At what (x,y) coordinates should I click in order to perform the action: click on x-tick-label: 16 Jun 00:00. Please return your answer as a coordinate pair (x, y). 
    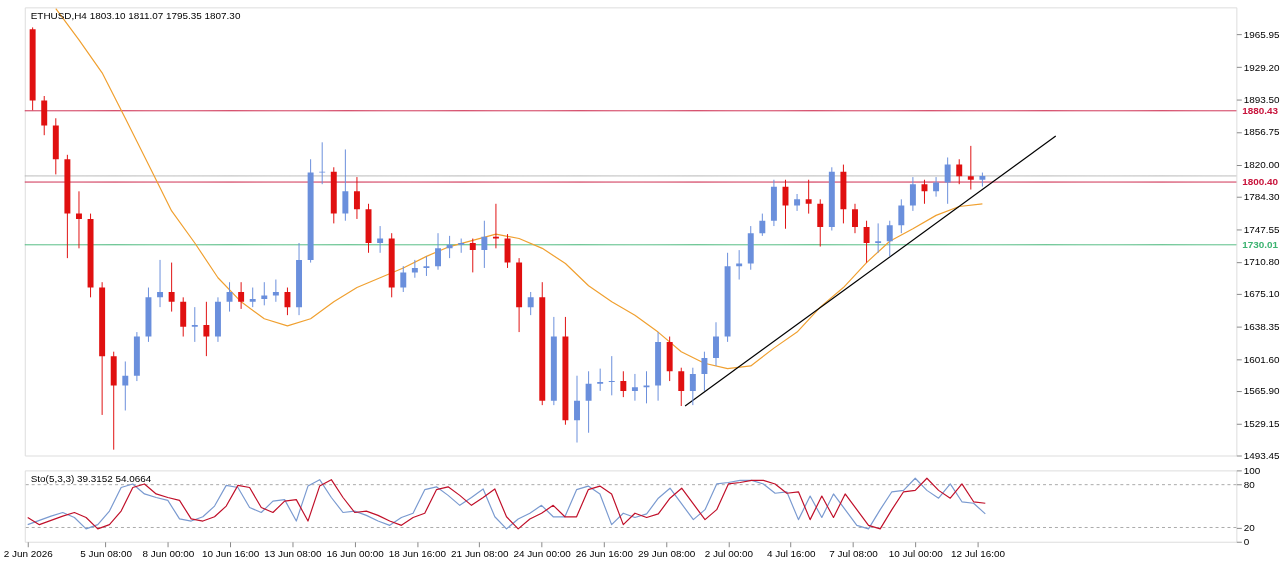
    Looking at the image, I should click on (355, 554).